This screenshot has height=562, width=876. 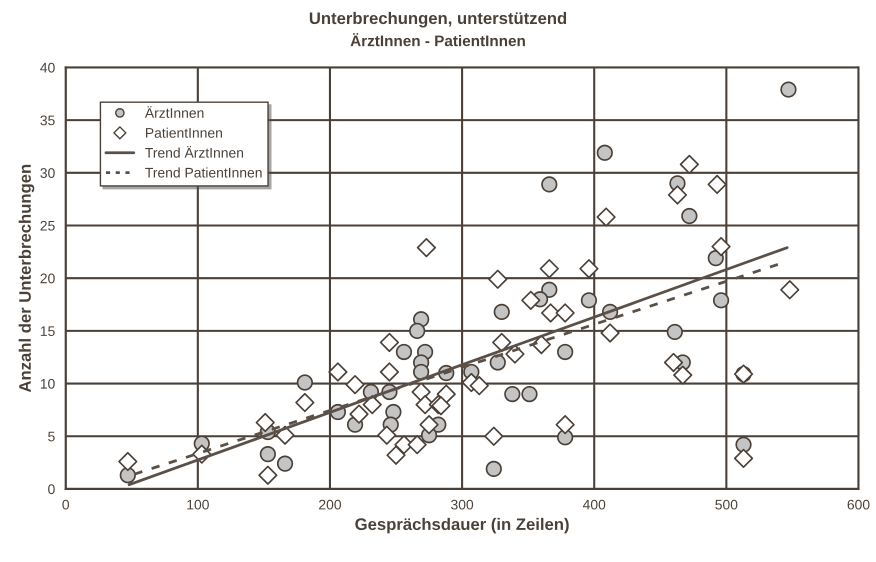 I want to click on y-tick-label: 40, so click(x=47, y=67).